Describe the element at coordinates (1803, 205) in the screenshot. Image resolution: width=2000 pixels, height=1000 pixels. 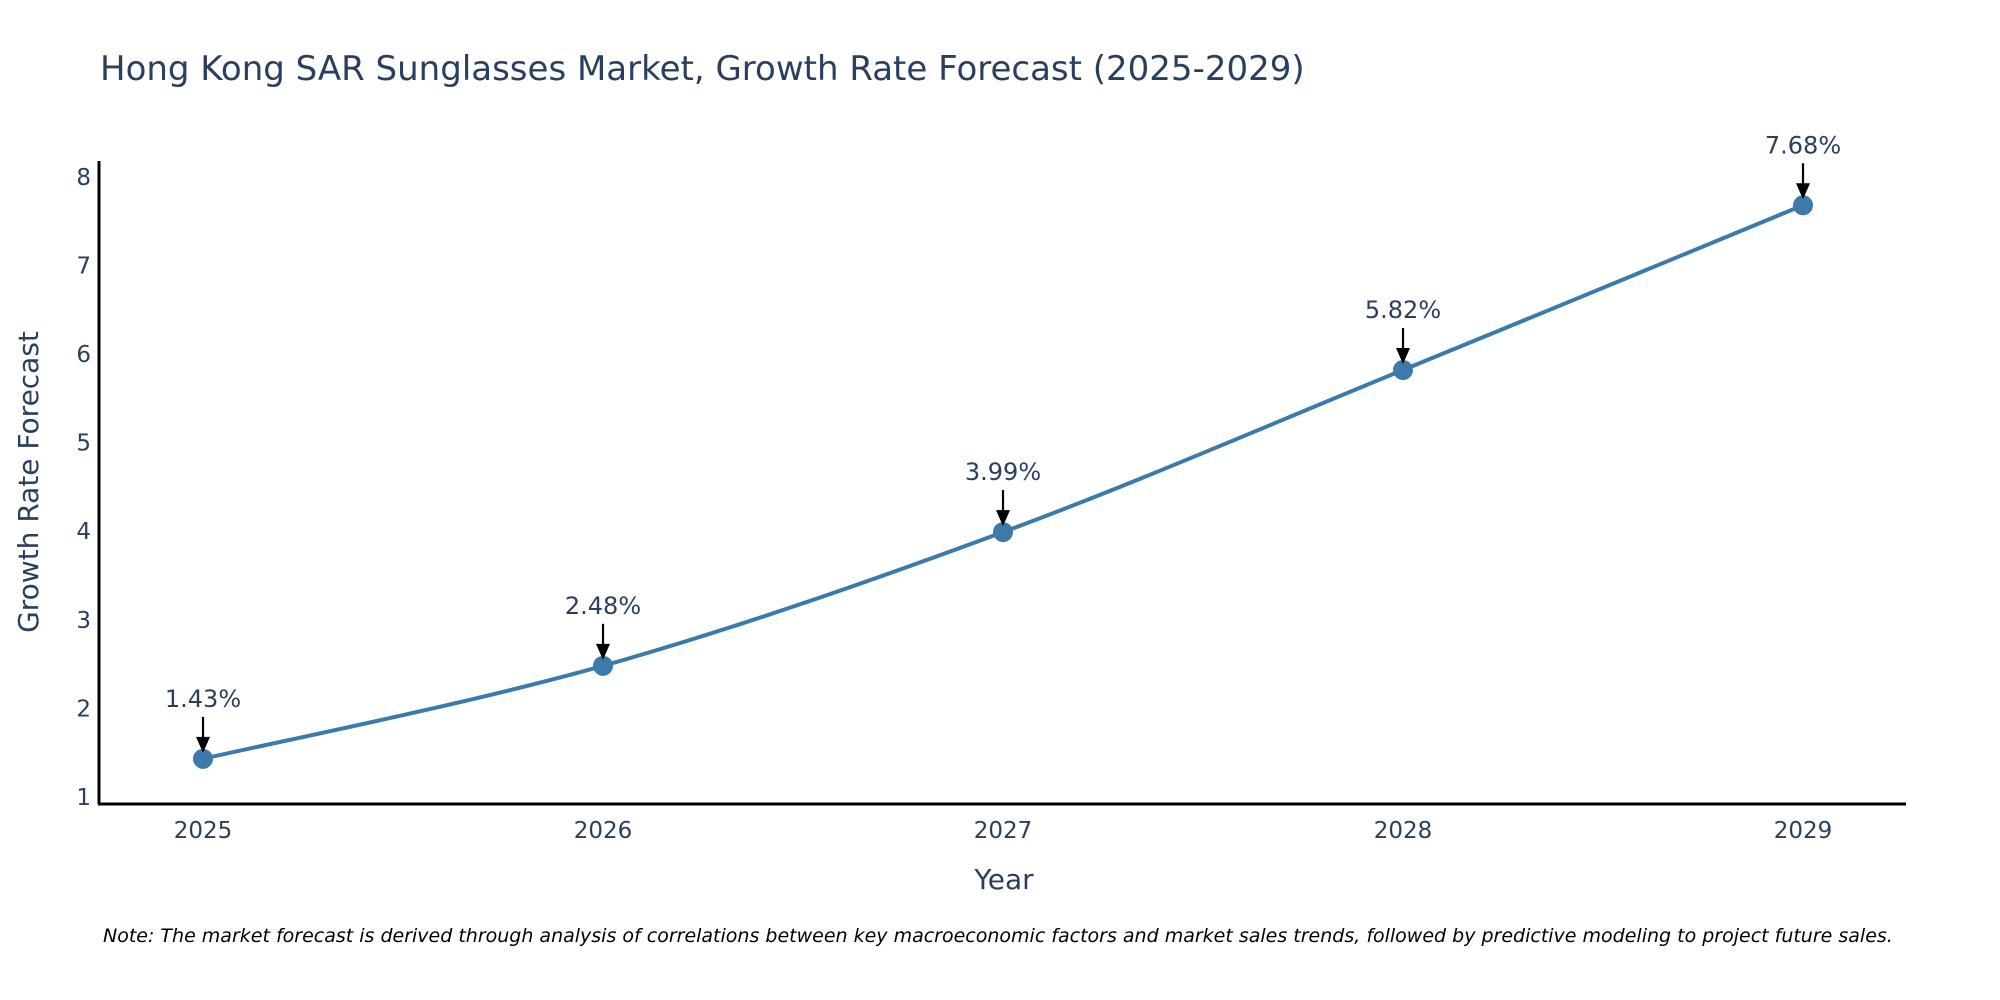
I see `data-point-2029` at that location.